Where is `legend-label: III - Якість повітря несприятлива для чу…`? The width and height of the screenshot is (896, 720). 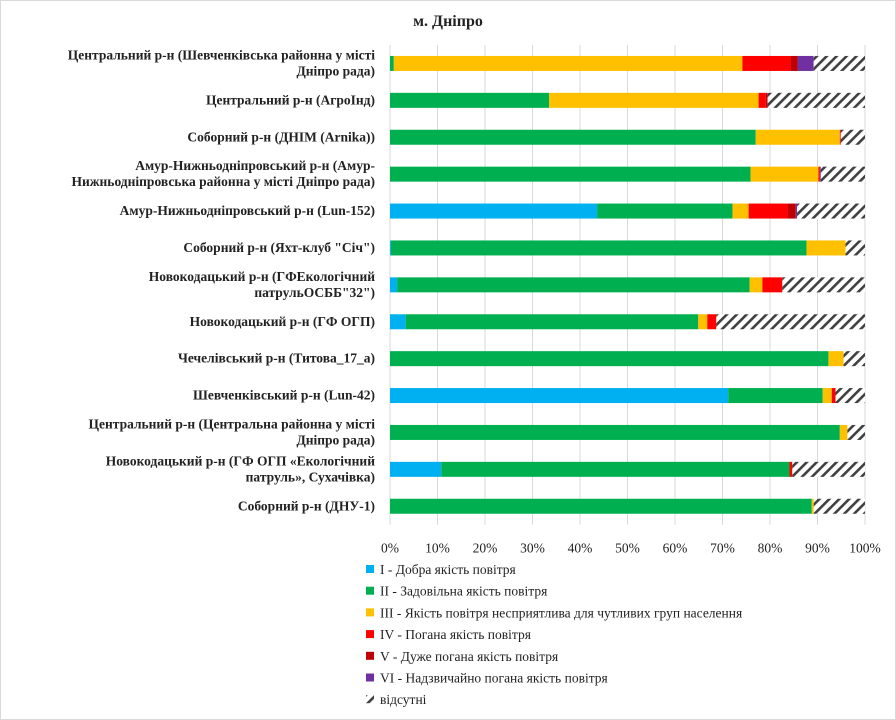 legend-label: III - Якість повітря несприятлива для чу… is located at coordinates (561, 612).